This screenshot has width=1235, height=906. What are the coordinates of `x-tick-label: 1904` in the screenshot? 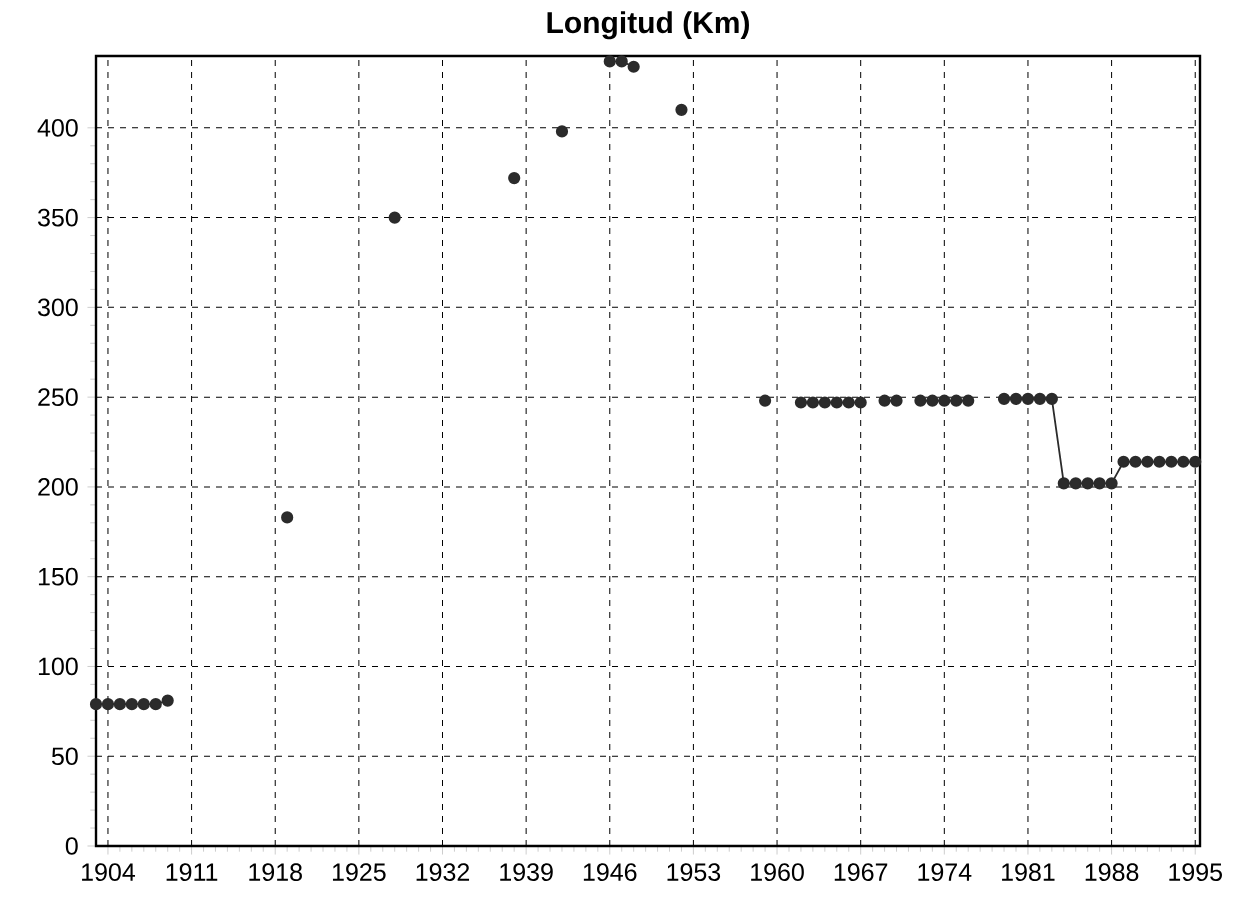 It's located at (109, 872).